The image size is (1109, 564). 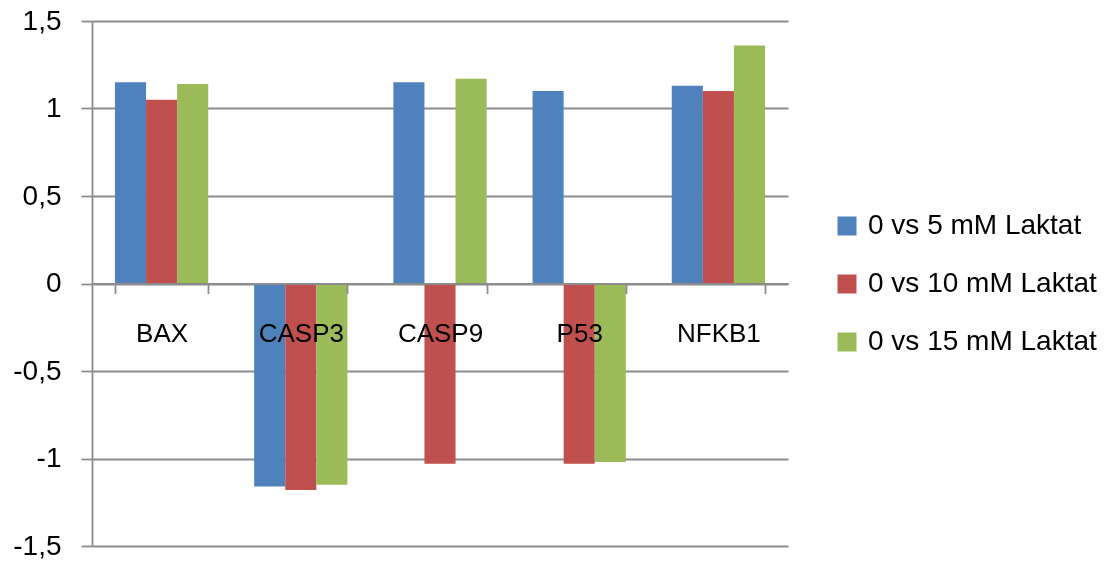 I want to click on x-tick-label: NFKB1, so click(x=718, y=333).